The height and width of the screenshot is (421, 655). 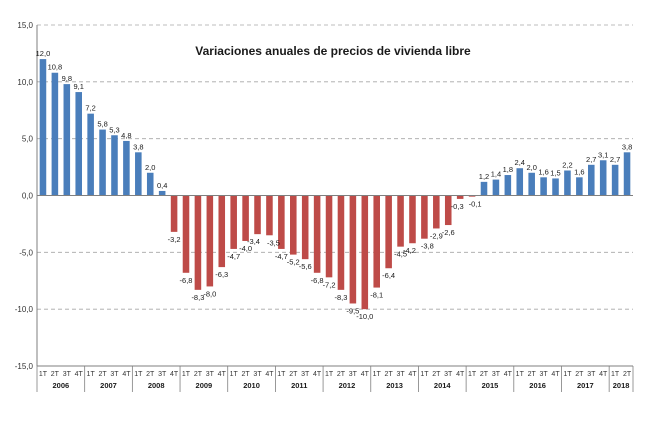 What do you see at coordinates (24, 309) in the screenshot?
I see `y-tick-label: -10,0` at bounding box center [24, 309].